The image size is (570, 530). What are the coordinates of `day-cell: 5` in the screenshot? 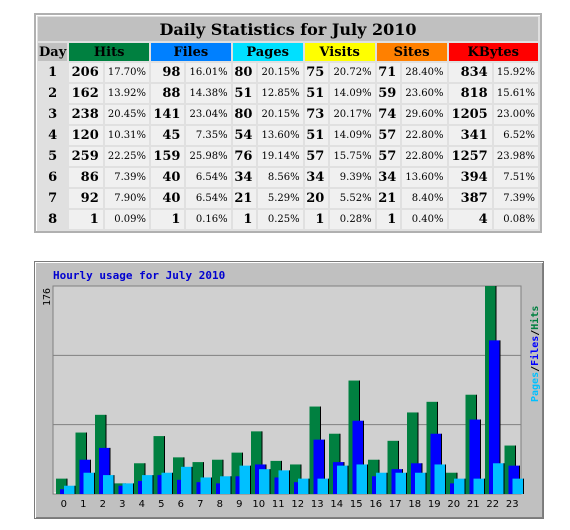 It's located at (53, 156).